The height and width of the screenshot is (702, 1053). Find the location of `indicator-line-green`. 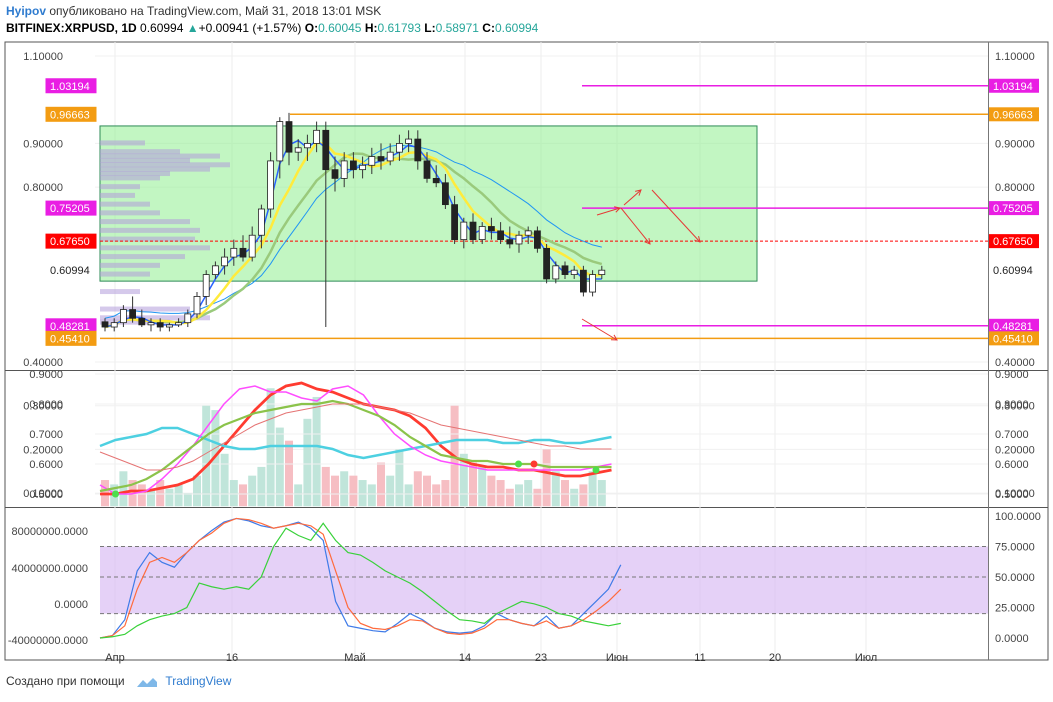

indicator-line-green is located at coordinates (355, 446).